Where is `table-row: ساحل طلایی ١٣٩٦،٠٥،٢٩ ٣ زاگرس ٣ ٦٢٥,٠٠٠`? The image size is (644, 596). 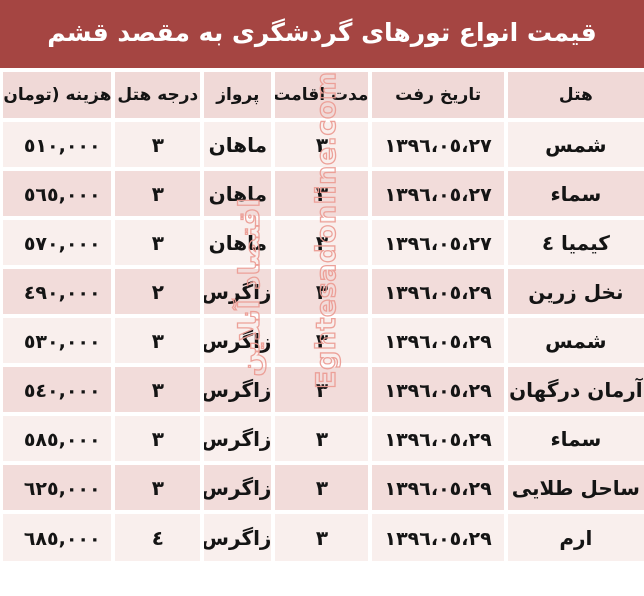
table-row: ساحل طلایی ١٣٩٦،٠٥،٢٩ ٣ زاگرس ٣ ٦٢٥,٠٠٠ is located at coordinates (322, 487).